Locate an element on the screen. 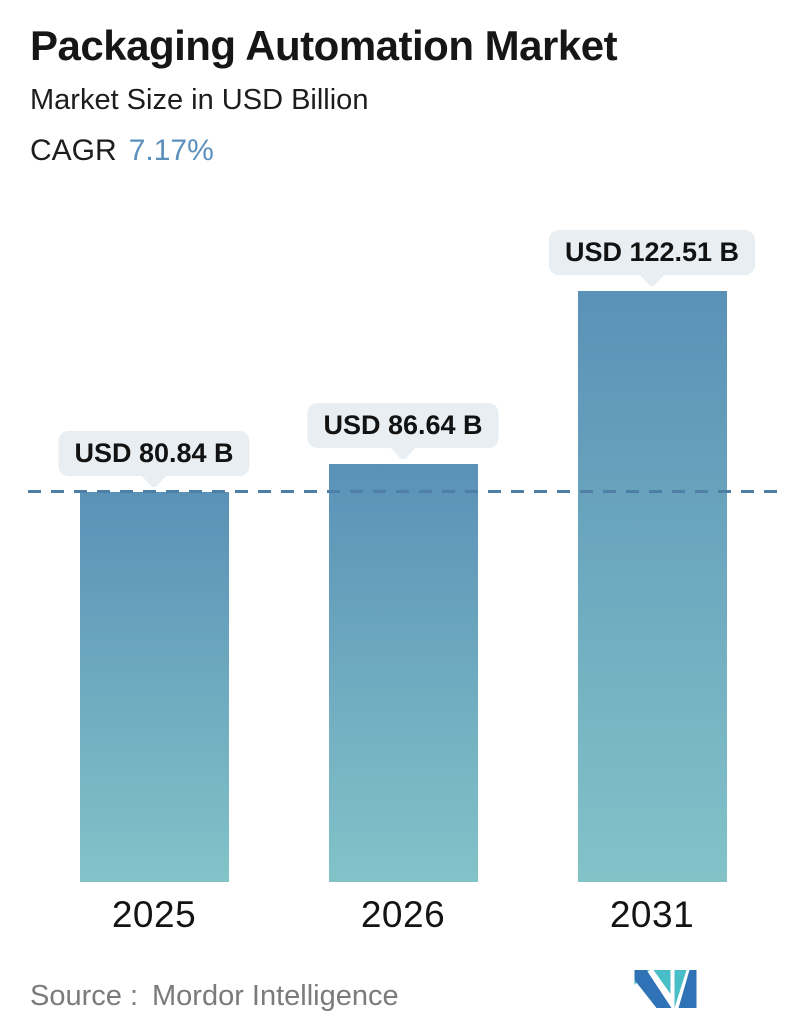 The width and height of the screenshot is (796, 1034). bar-2026 is located at coordinates (403, 673).